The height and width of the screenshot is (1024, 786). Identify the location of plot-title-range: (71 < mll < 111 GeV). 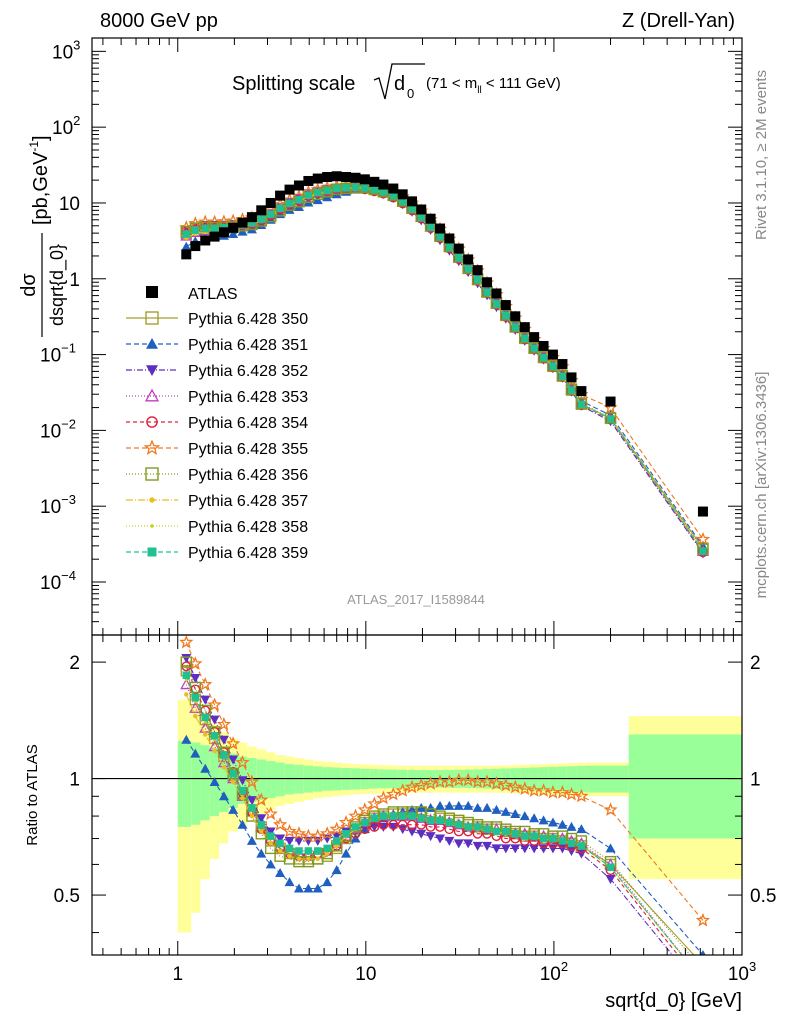
(493, 85).